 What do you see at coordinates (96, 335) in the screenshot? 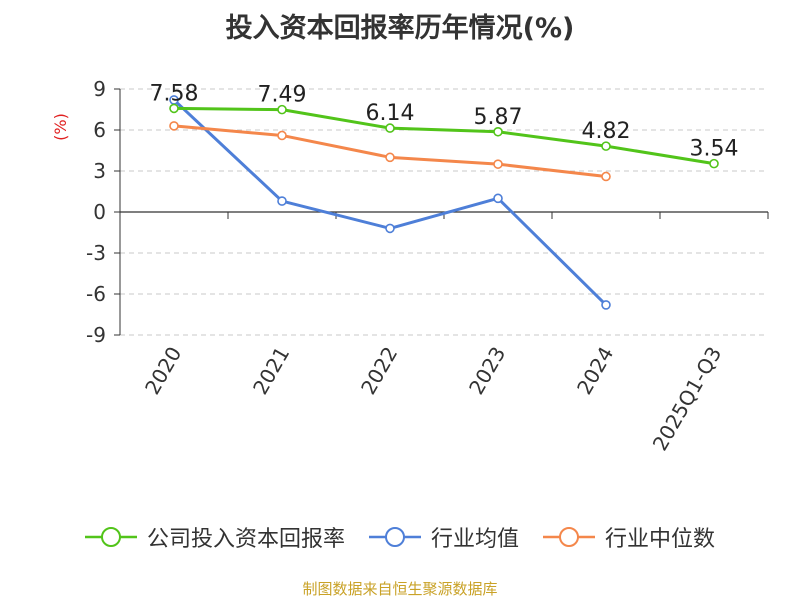
I see `y-tick-label: -9` at bounding box center [96, 335].